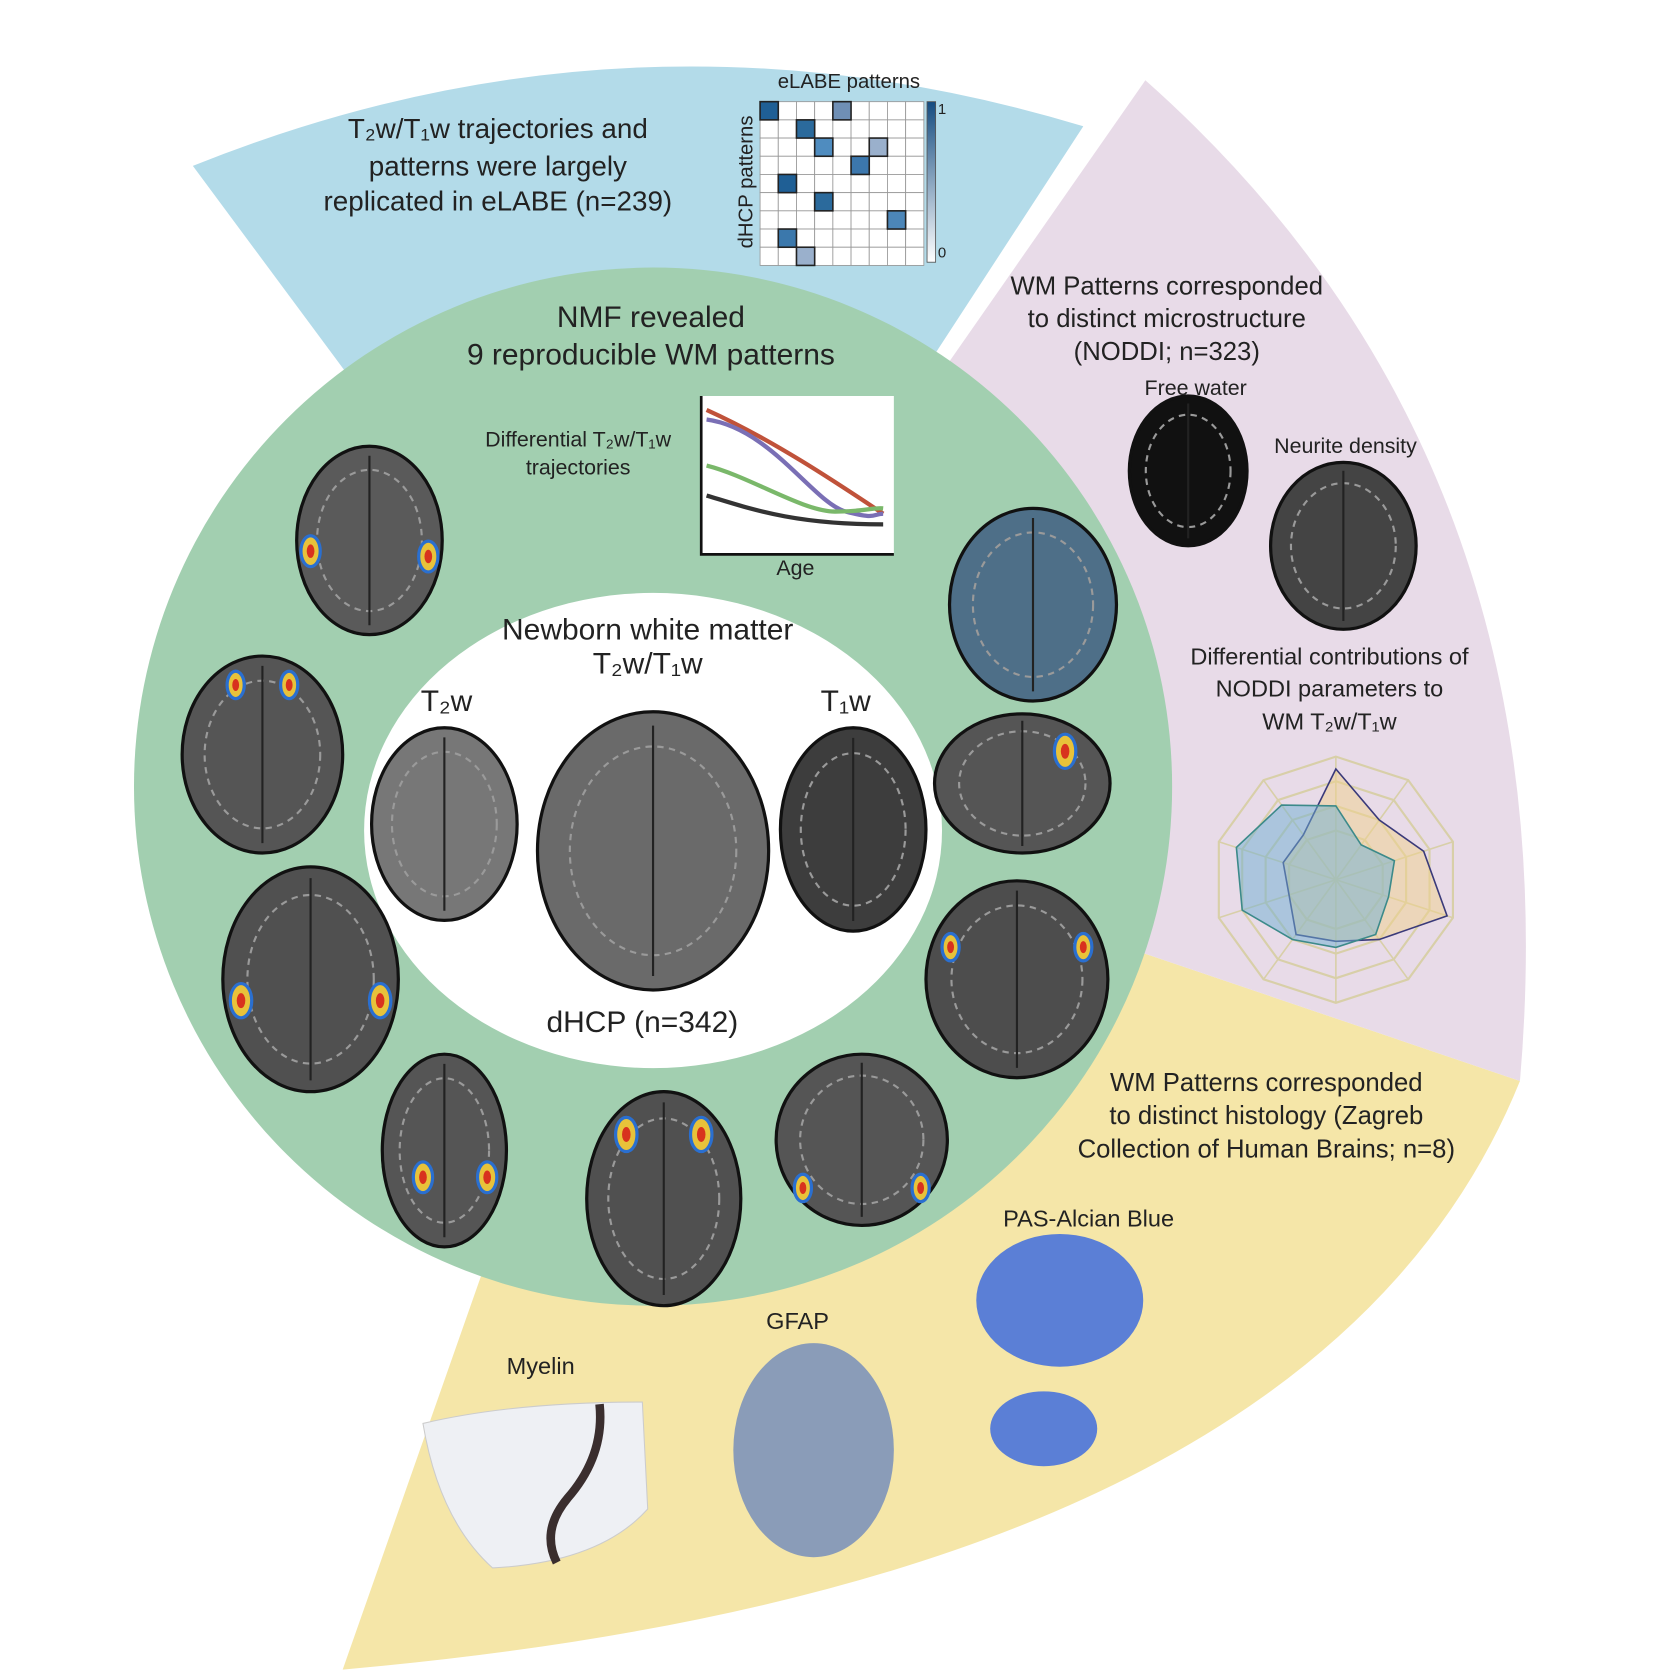 This screenshot has width=1670, height=1676. I want to click on center-title: T₂w/T₁w, so click(648, 664).